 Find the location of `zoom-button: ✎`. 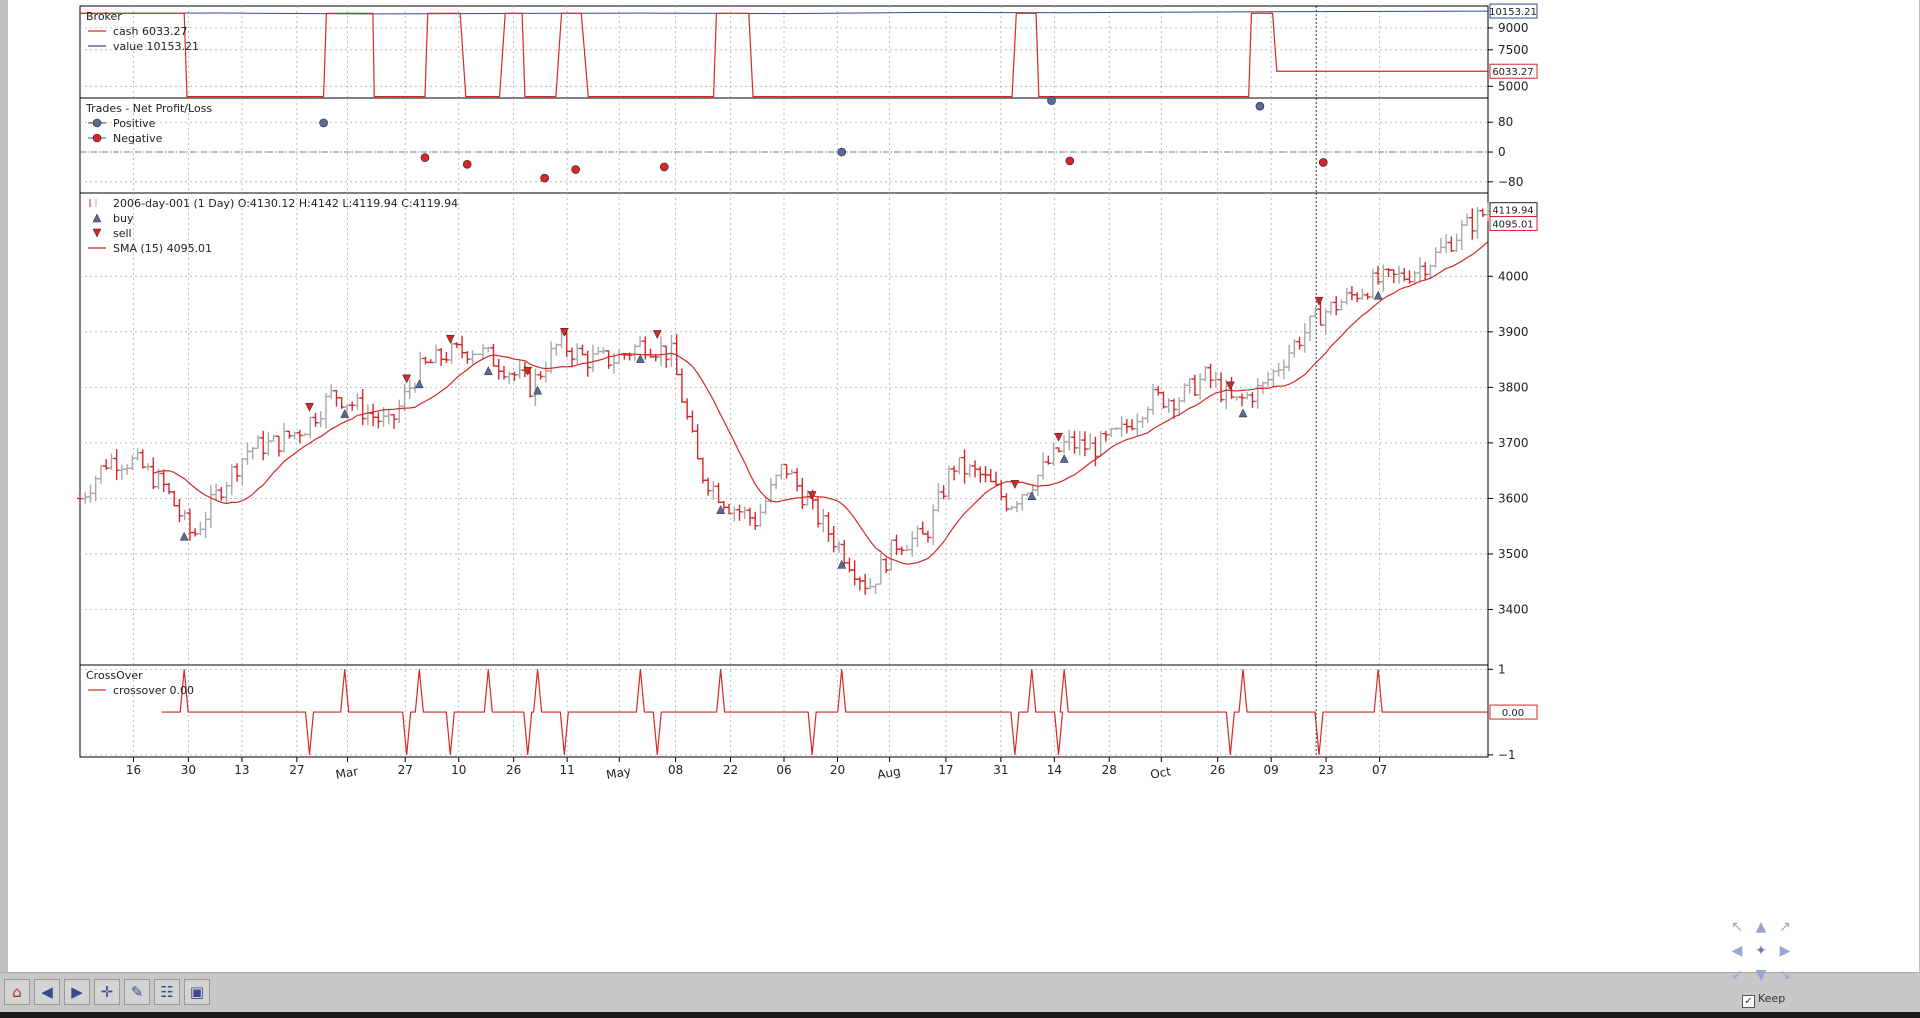

zoom-button: ✎ is located at coordinates (137, 992).